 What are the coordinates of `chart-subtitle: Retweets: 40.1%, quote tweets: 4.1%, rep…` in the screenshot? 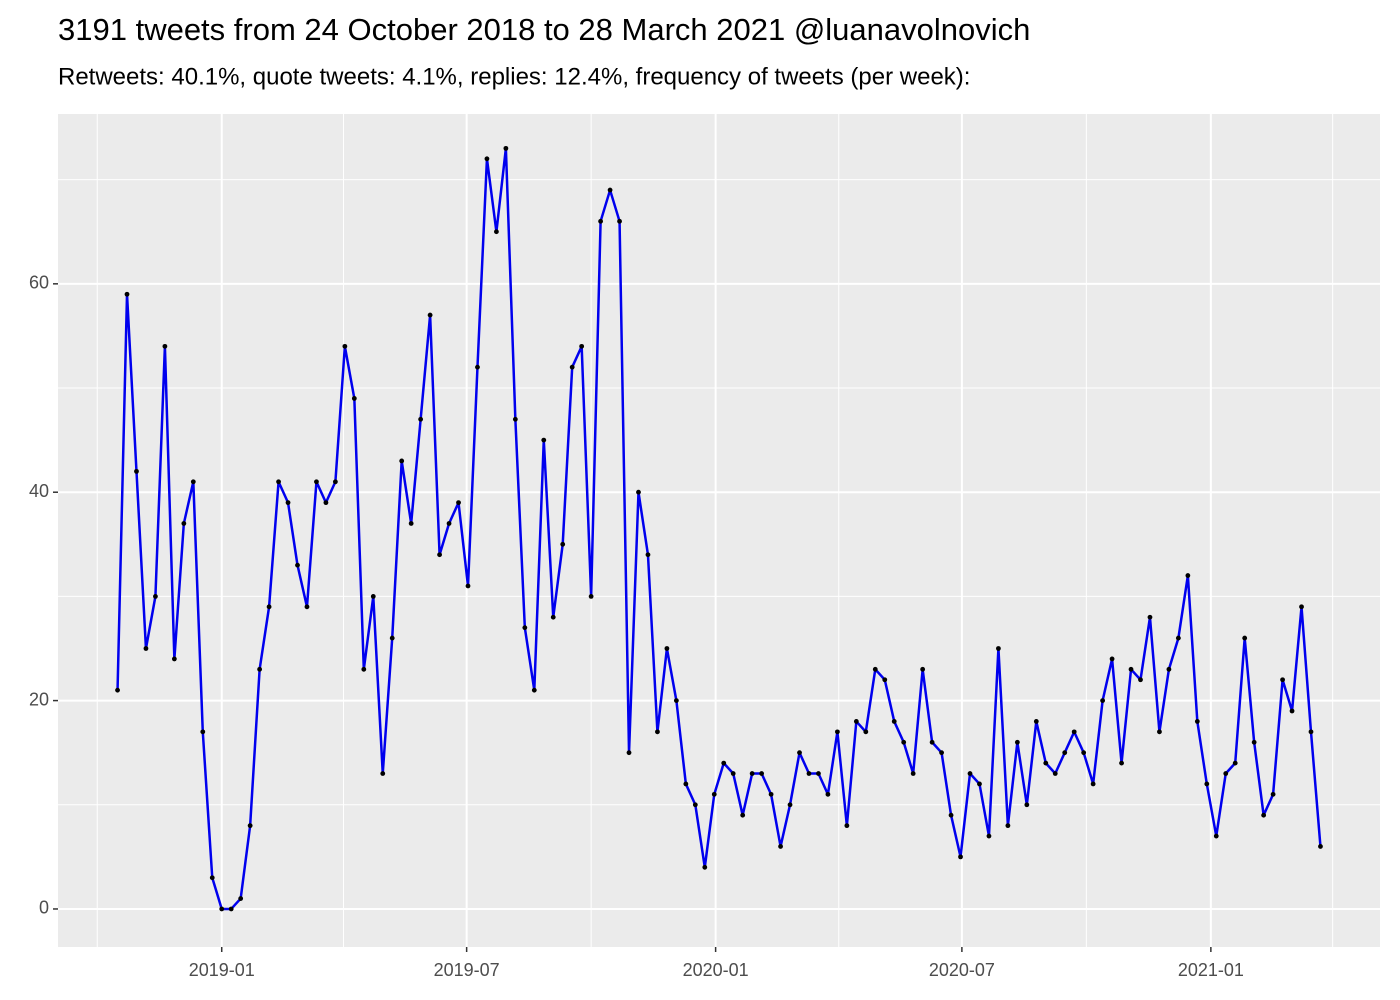 It's located at (514, 76).